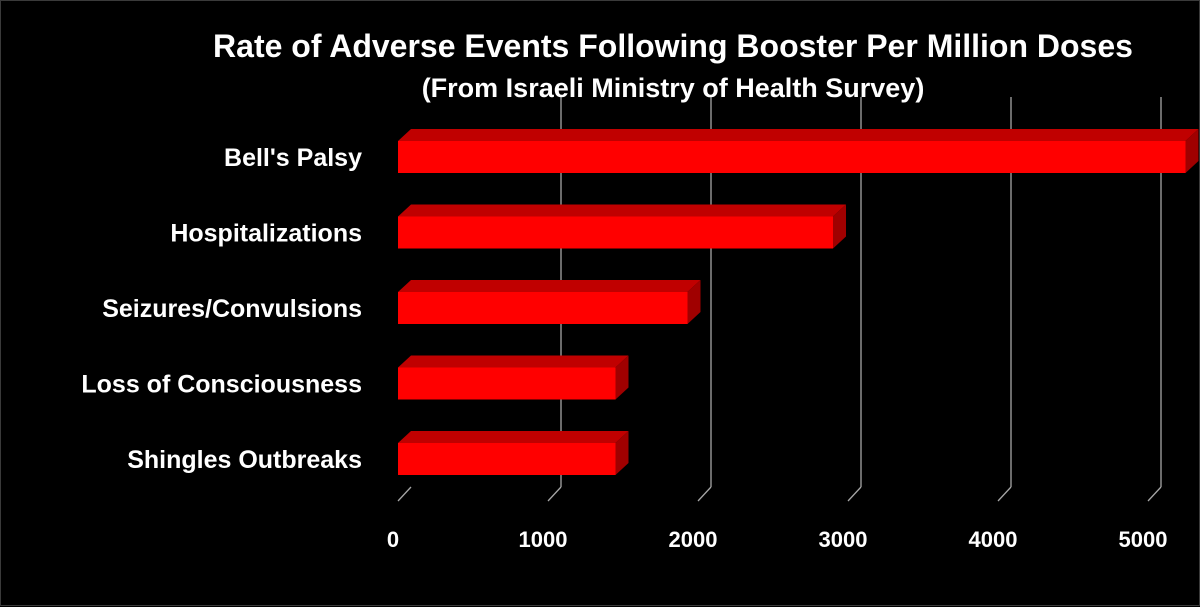 The image size is (1200, 607). I want to click on x-tick-label: 5000, so click(1143, 539).